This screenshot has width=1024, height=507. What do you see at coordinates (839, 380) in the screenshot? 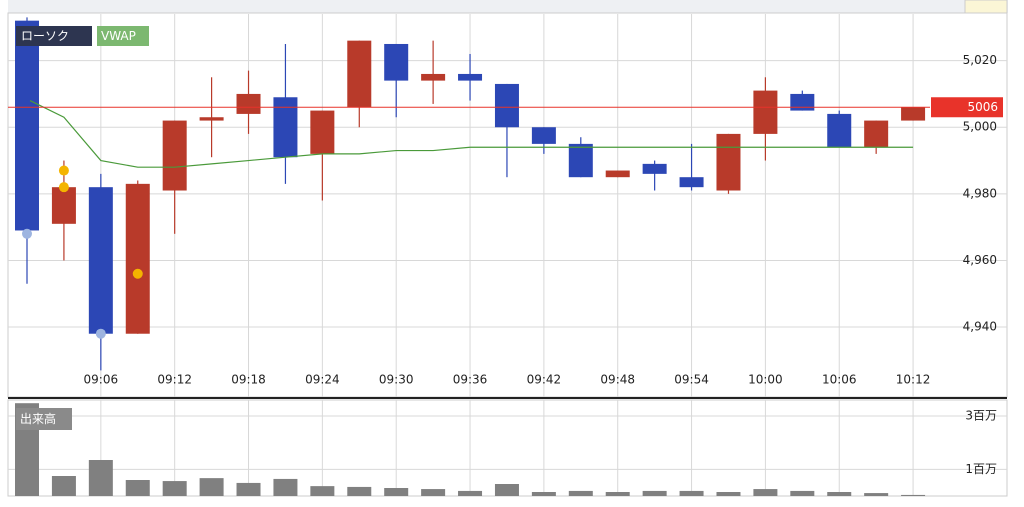
I see `x-tick-label: 10:06` at bounding box center [839, 380].